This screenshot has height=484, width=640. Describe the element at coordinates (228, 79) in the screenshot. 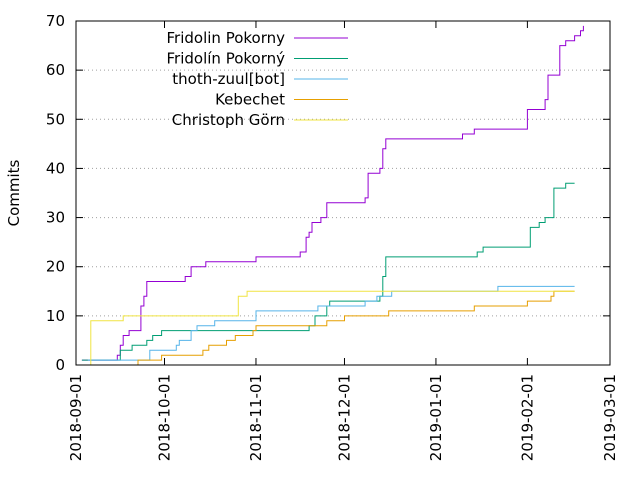

I see `legend-label: thoth-zuul[bot]` at that location.